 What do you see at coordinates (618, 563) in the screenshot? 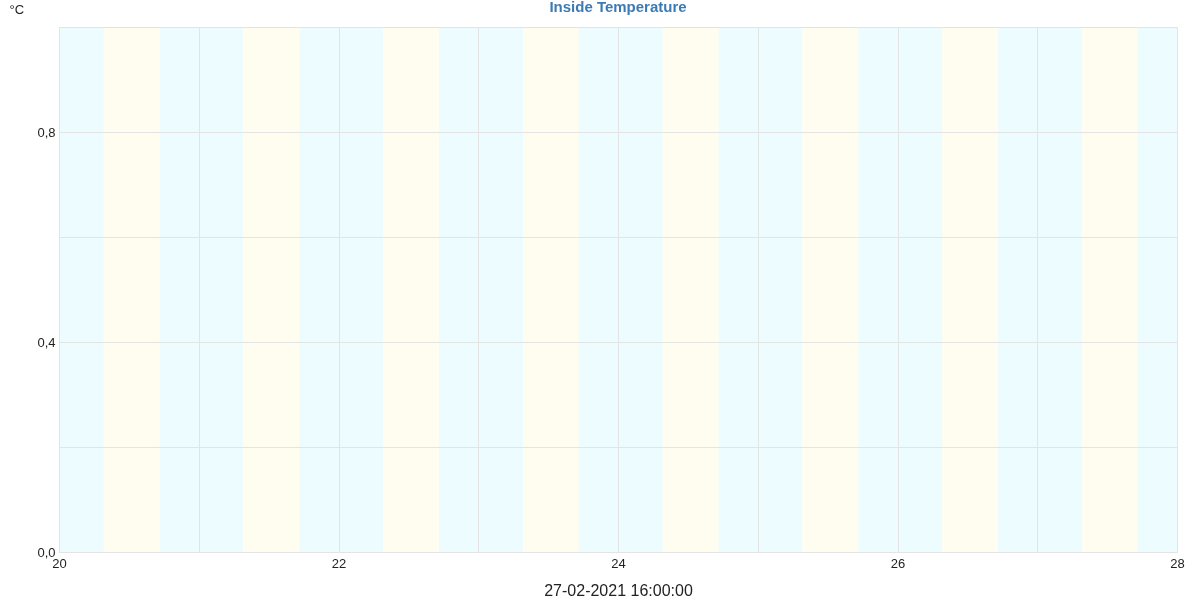
I see `x-tick-label: 24` at bounding box center [618, 563].